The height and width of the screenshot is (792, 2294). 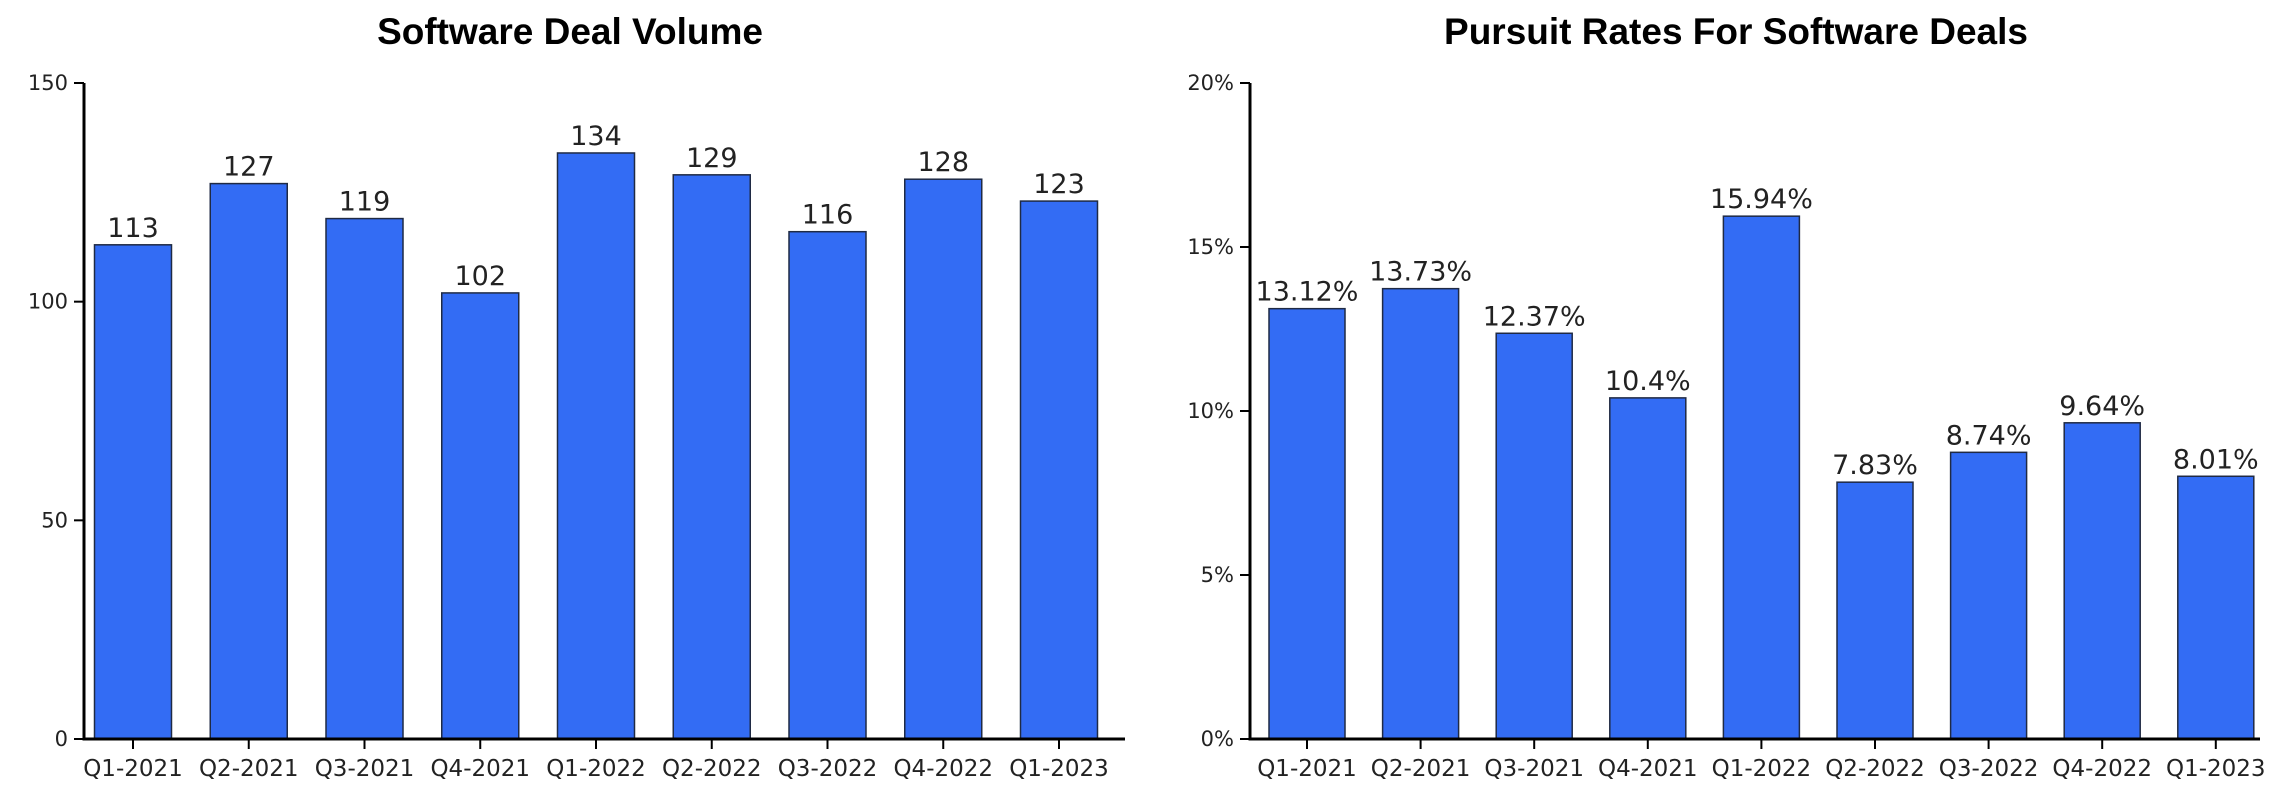 What do you see at coordinates (1210, 411) in the screenshot?
I see `y-tick-label: 10%` at bounding box center [1210, 411].